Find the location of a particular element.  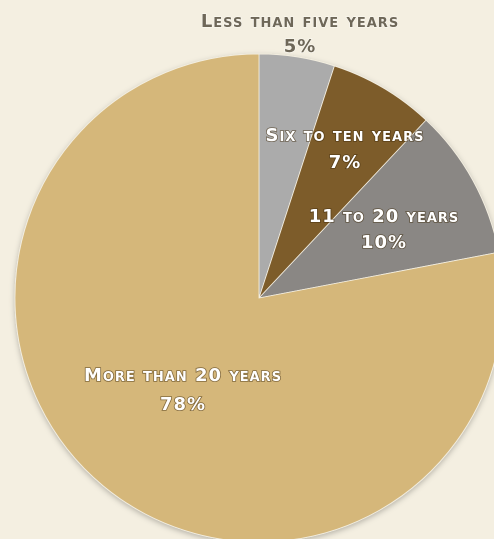

slice-value-less-than-five-years: 5% is located at coordinates (300, 46).